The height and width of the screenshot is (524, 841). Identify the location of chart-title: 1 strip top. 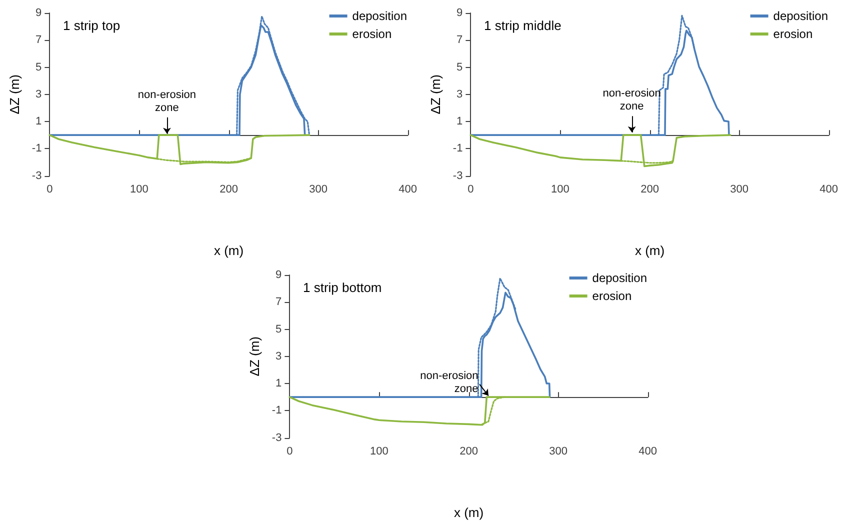
(91, 25).